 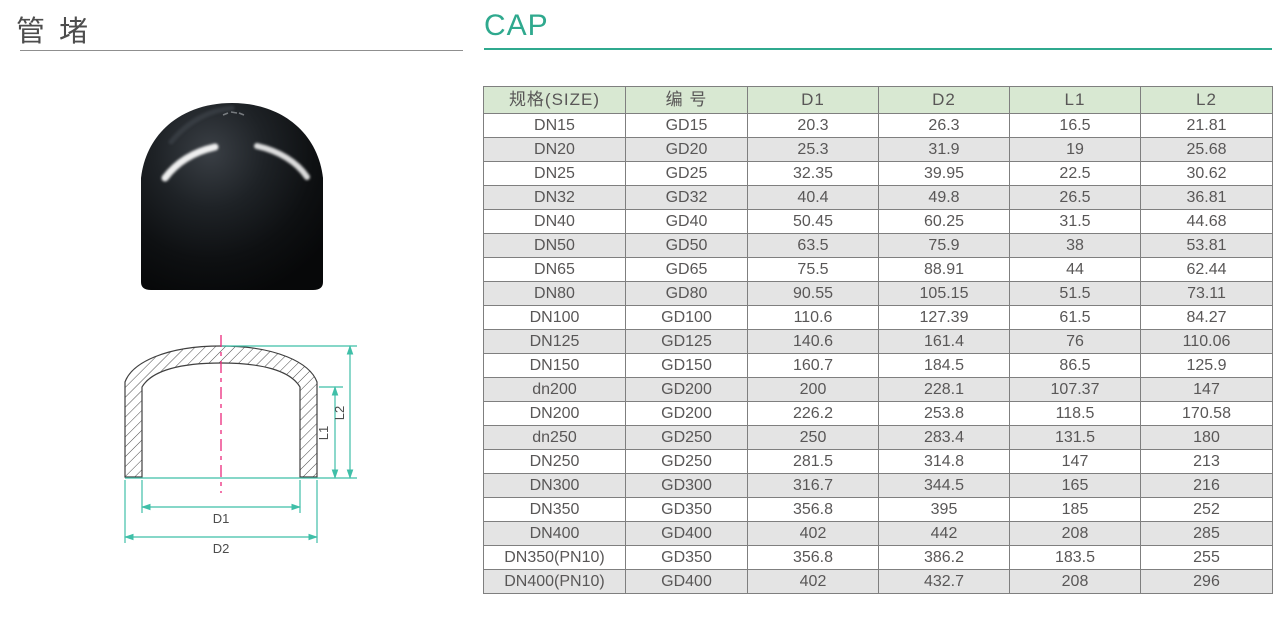 I want to click on table-row: DN65 GD65 75.5 88.91 44 62.44, so click(x=878, y=269).